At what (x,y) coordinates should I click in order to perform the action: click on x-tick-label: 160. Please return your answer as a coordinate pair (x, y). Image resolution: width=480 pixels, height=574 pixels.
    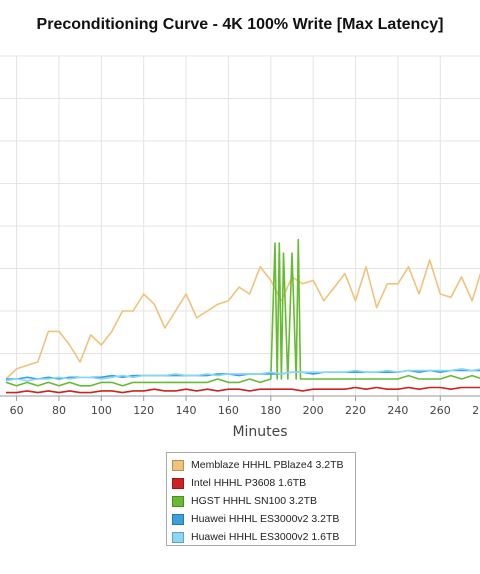
    Looking at the image, I should click on (228, 410).